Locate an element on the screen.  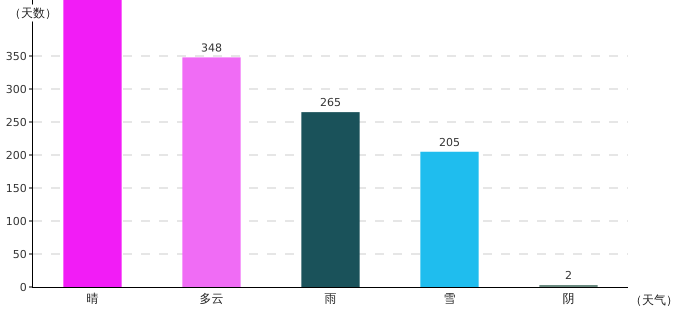
y-tick-label: 250 is located at coordinates (16, 122).